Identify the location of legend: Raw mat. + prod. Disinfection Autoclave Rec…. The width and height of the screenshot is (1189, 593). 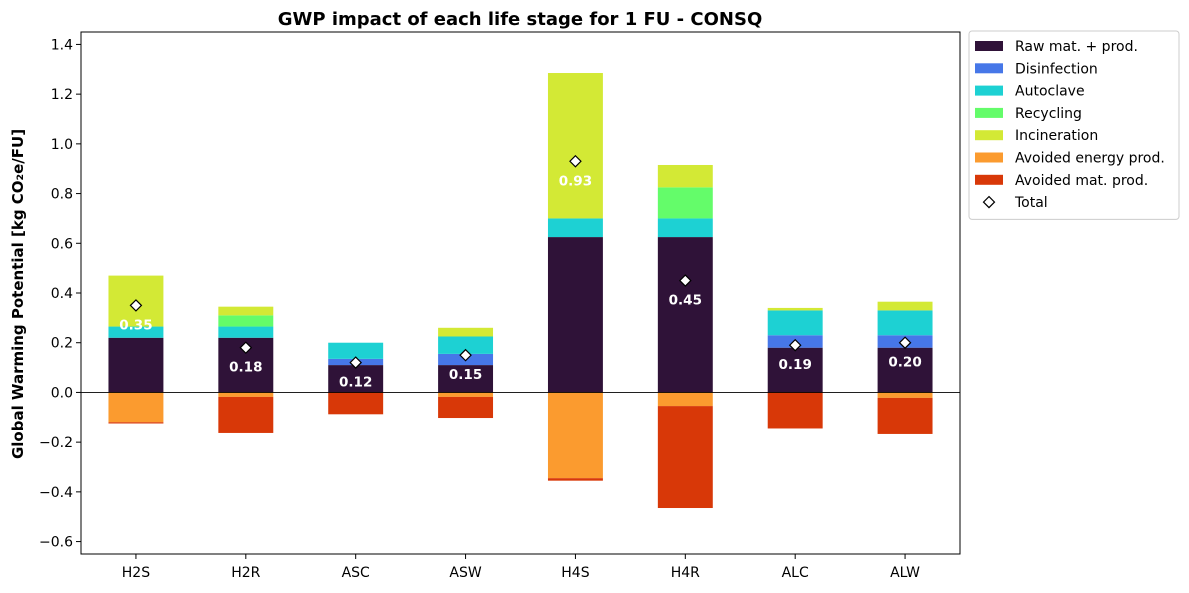
(1074, 125).